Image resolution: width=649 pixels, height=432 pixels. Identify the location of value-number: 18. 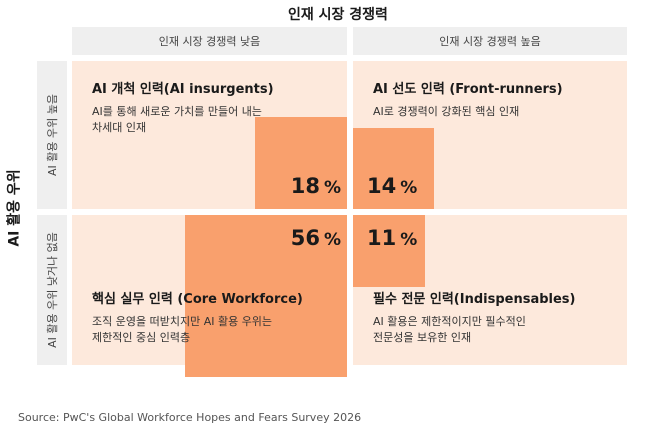
(305, 186).